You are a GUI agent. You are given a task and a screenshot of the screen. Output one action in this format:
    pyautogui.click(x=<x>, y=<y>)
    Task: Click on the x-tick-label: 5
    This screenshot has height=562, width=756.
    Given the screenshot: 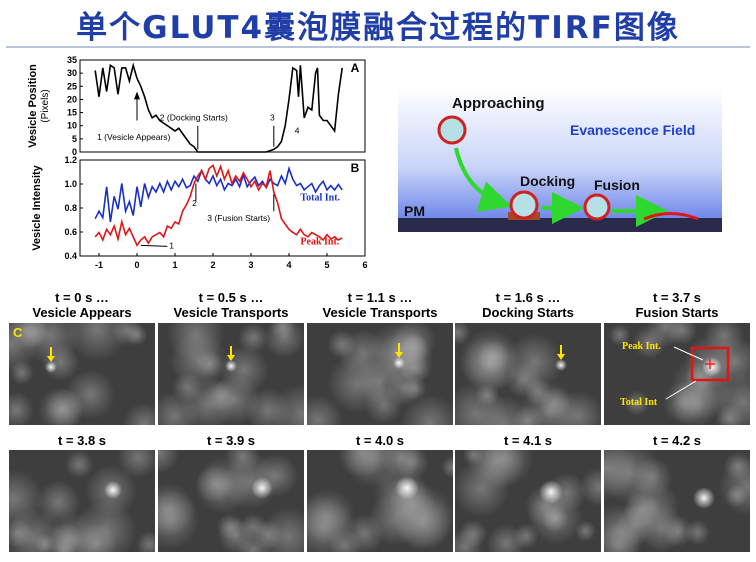 What is the action you would take?
    pyautogui.click(x=326, y=265)
    